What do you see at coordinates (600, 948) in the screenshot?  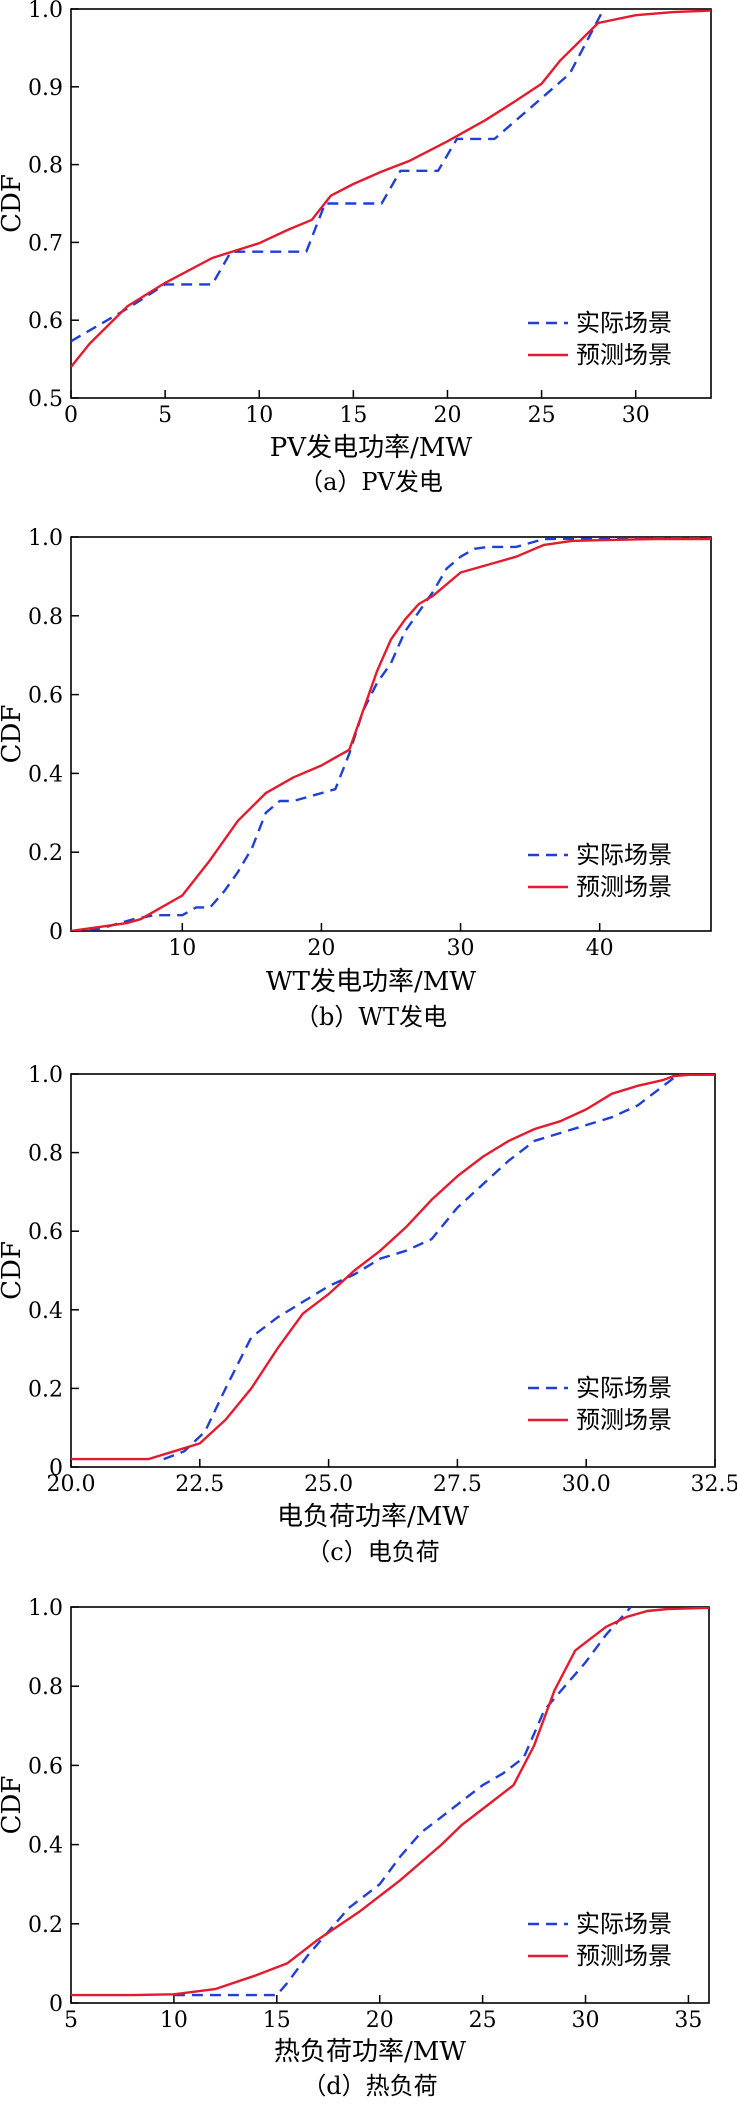 I see `x-tick-label: 40` at bounding box center [600, 948].